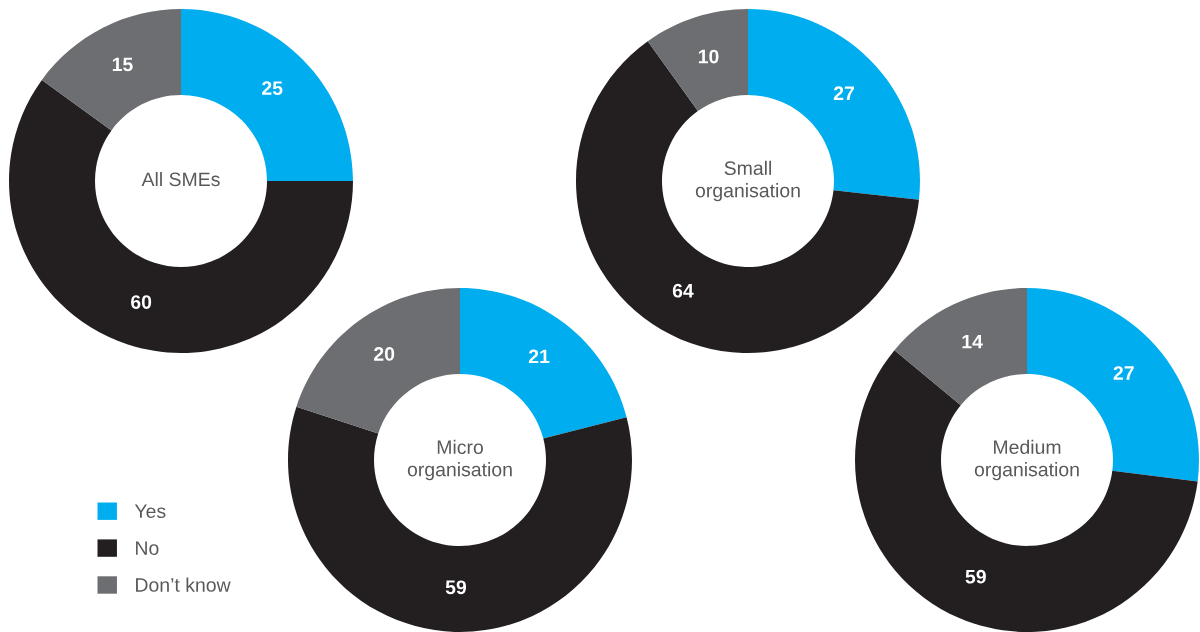  I want to click on text: All SMEs, so click(180, 179).